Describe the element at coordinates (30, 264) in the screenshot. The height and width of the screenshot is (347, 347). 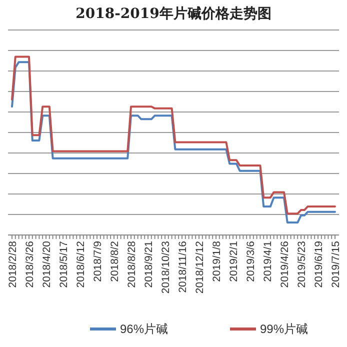
I see `x-tick-label: 2018/3/26` at that location.